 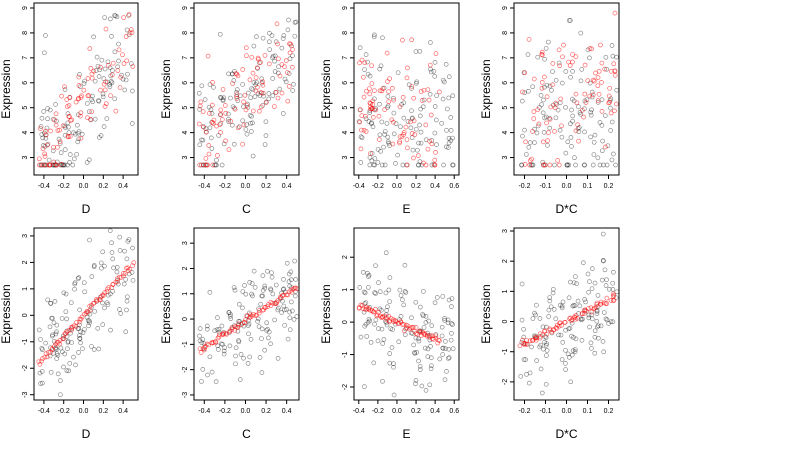 What do you see at coordinates (25, 133) in the screenshot?
I see `y-tick-label: 4` at bounding box center [25, 133].